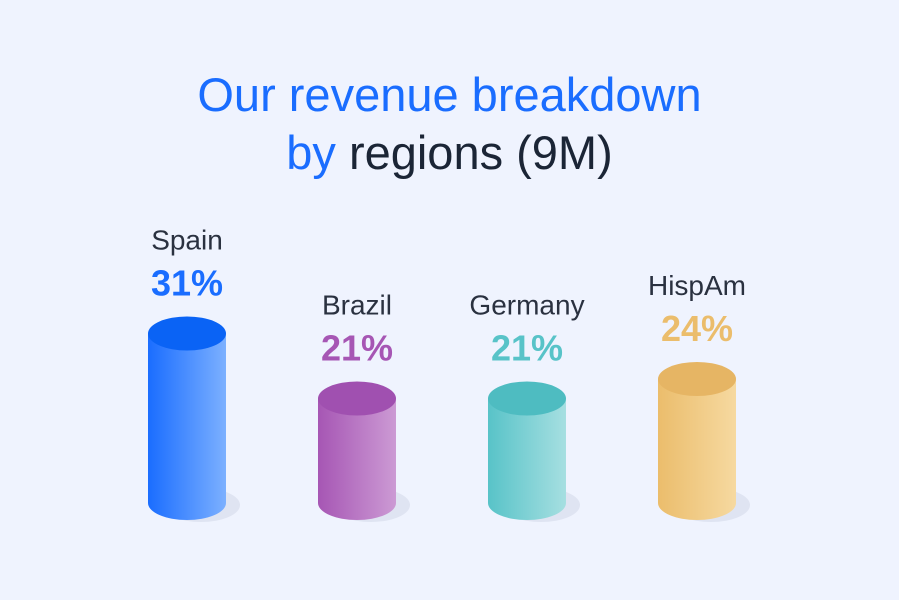 This screenshot has height=600, width=899. Describe the element at coordinates (697, 328) in the screenshot. I see `data-label: 24%` at that location.